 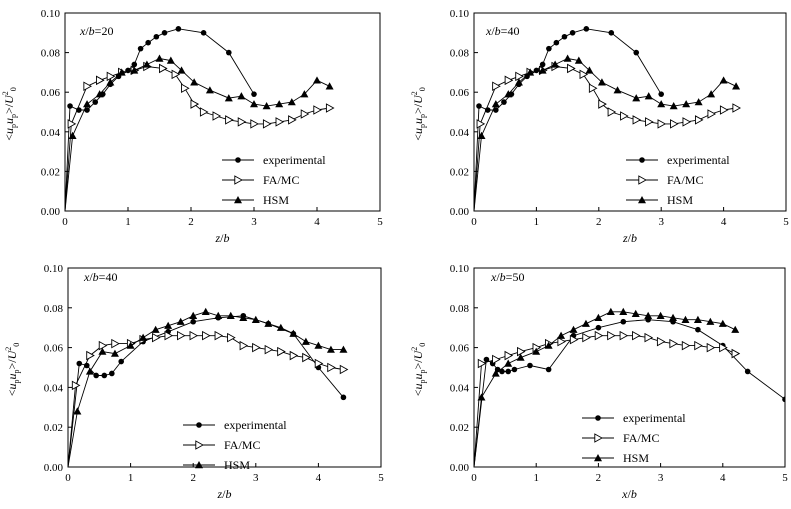 I want to click on y-tick-label: 0.04, so click(x=54, y=388).